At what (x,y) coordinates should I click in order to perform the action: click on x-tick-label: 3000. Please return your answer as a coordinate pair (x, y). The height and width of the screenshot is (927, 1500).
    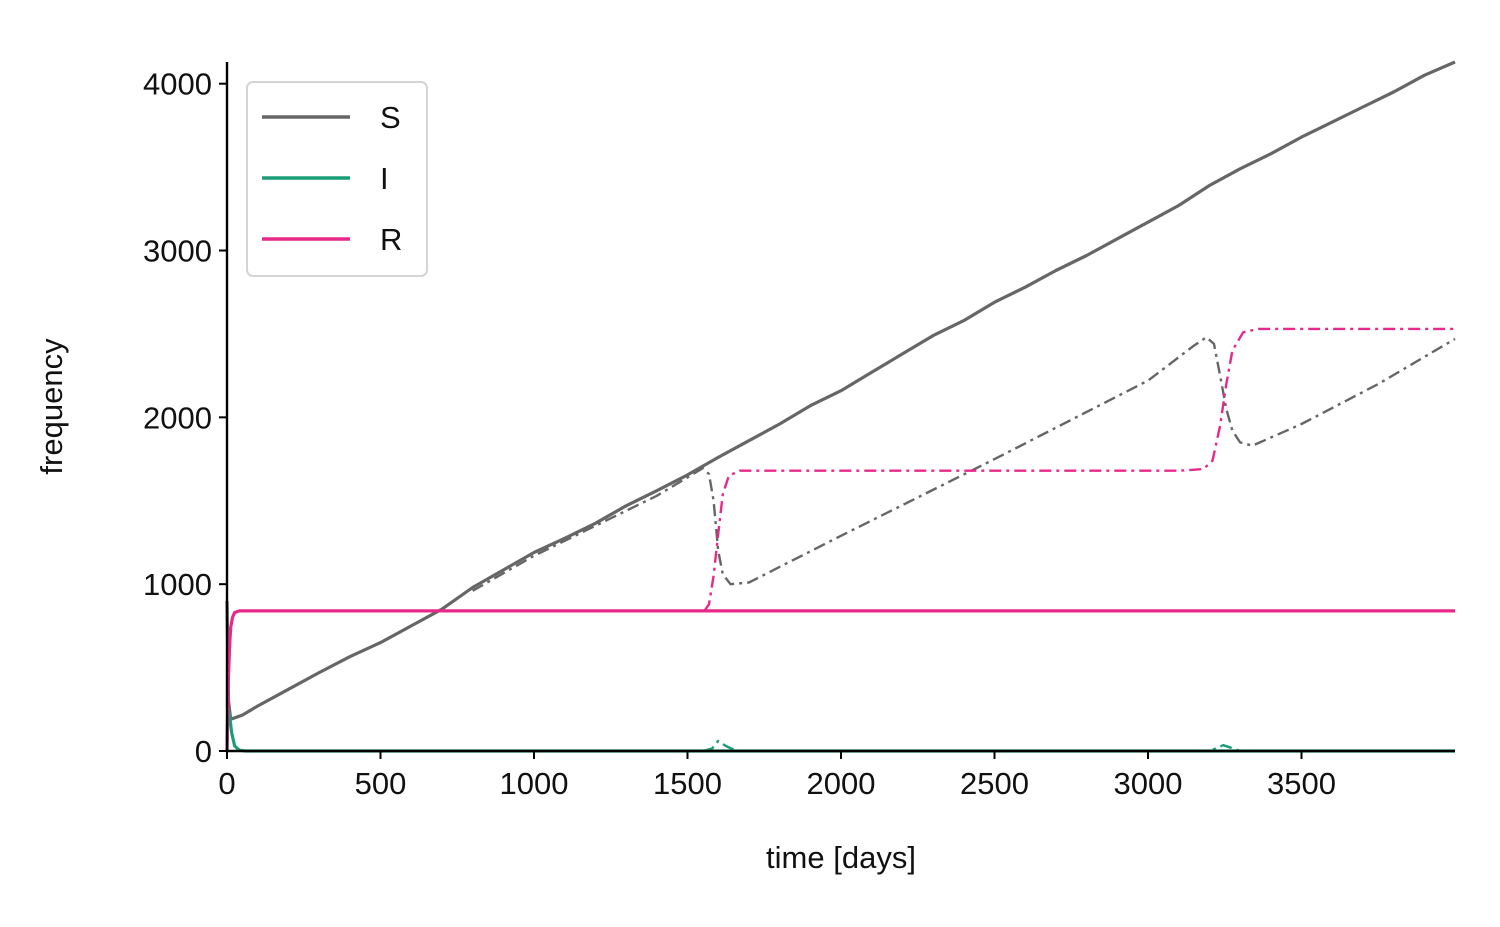
    Looking at the image, I should click on (1148, 783).